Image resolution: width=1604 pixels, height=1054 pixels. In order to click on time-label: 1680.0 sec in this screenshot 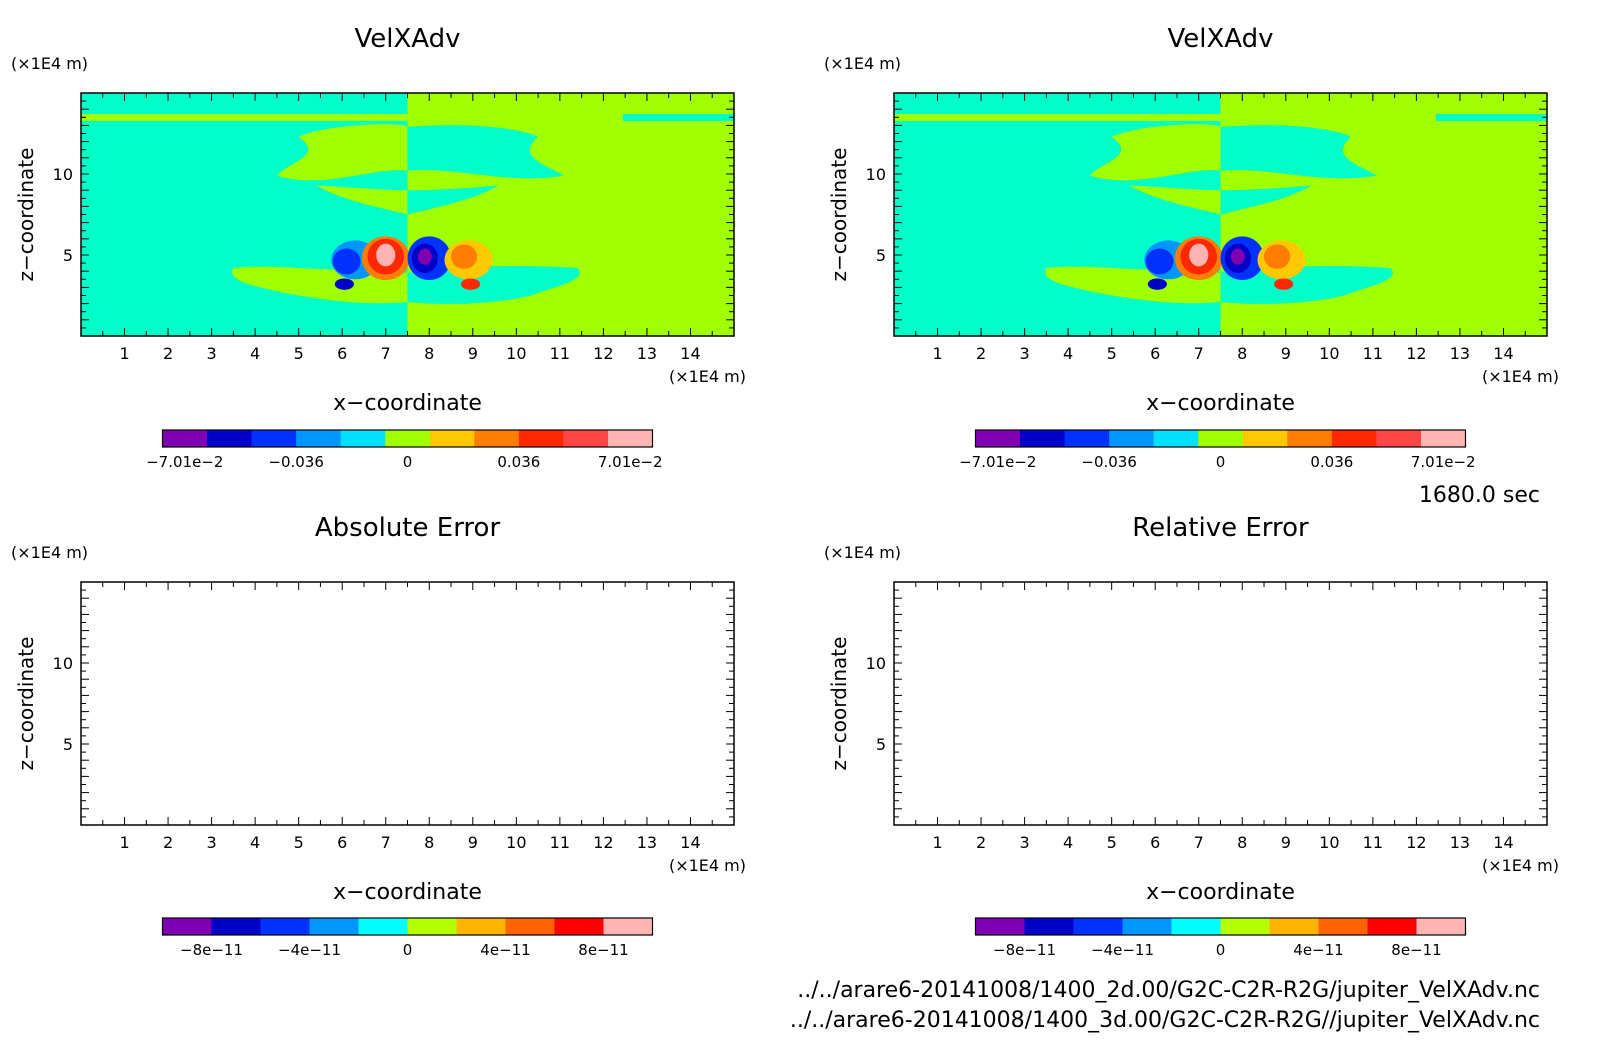, I will do `click(1479, 495)`.